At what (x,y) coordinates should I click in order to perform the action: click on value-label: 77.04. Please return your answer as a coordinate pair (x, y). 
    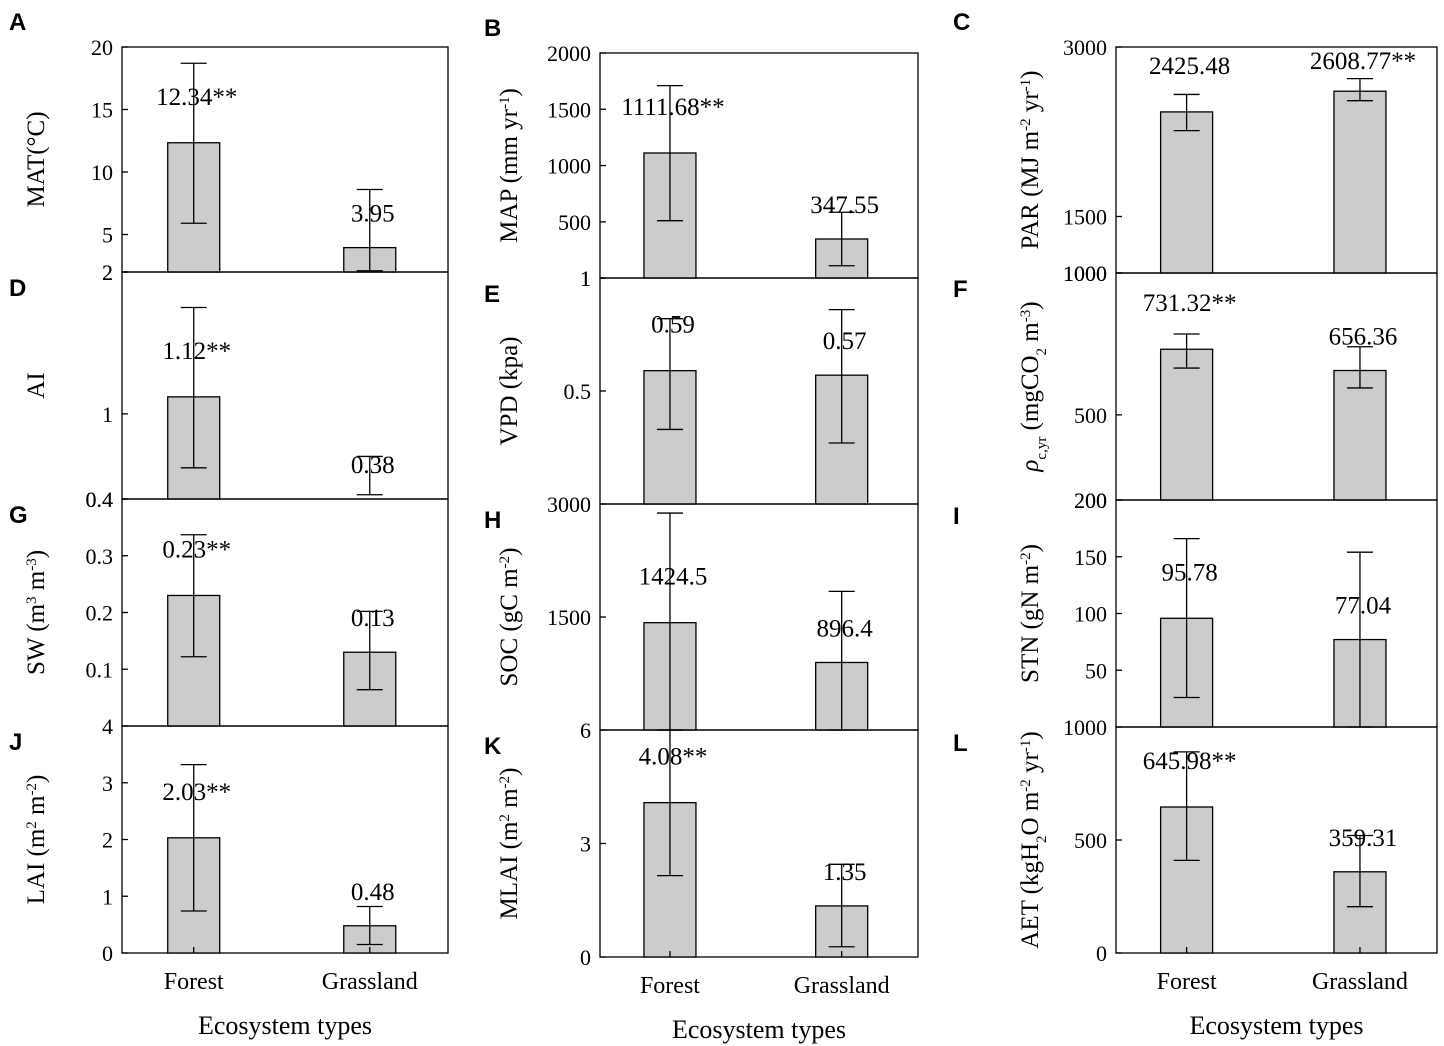
    Looking at the image, I should click on (1363, 606).